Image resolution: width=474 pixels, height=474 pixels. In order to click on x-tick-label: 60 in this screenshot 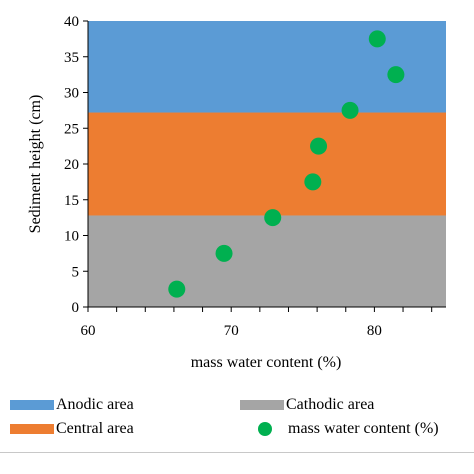, I will do `click(88, 331)`.